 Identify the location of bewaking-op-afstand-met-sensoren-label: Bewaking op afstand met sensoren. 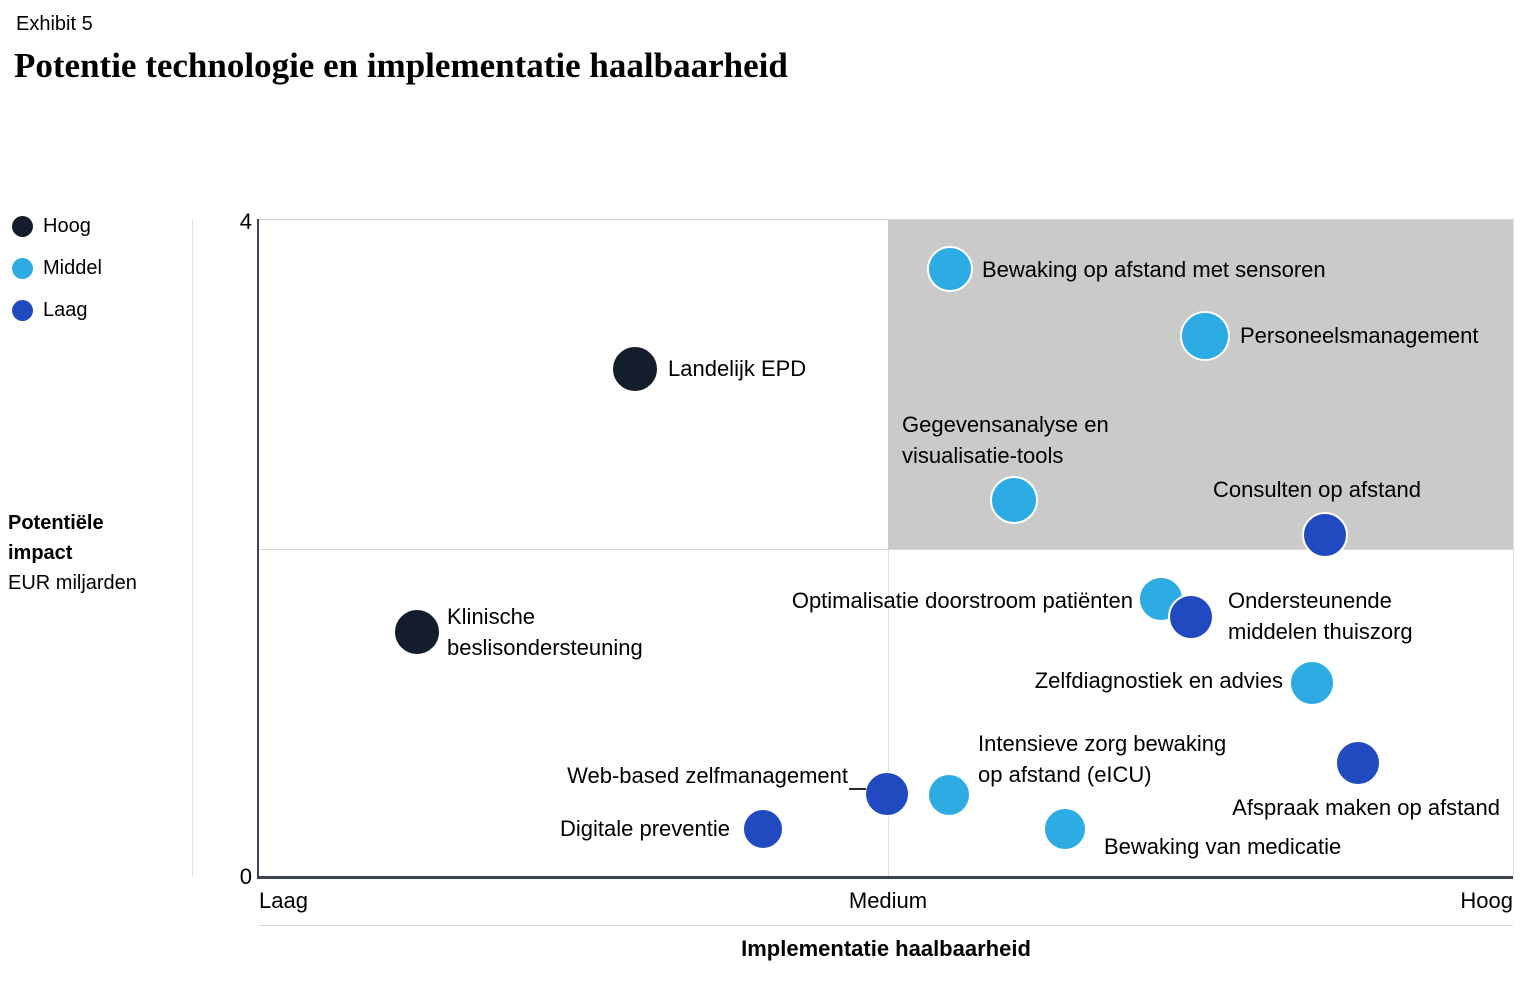
(1154, 269).